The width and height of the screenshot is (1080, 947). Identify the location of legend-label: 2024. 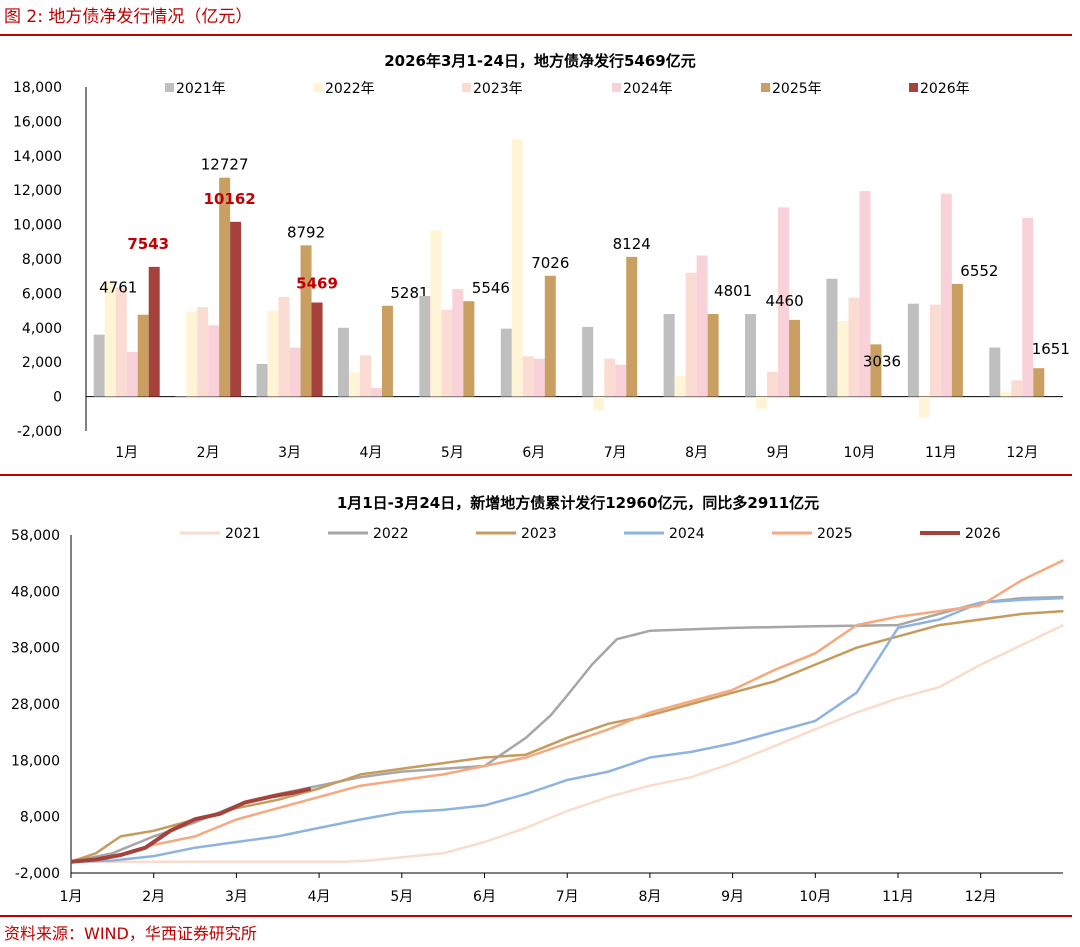
(687, 534).